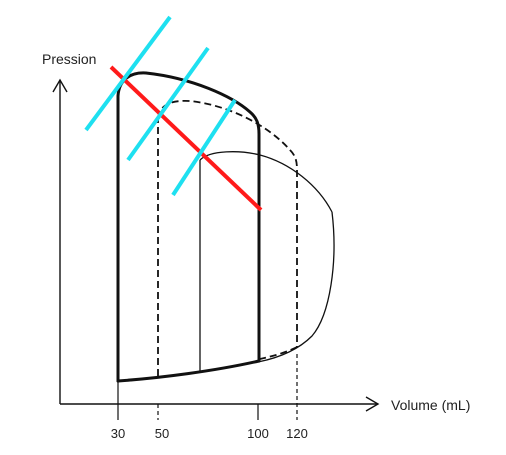  Describe the element at coordinates (278, 353) in the screenshot. I see `loop-b-bottom-curve` at that location.